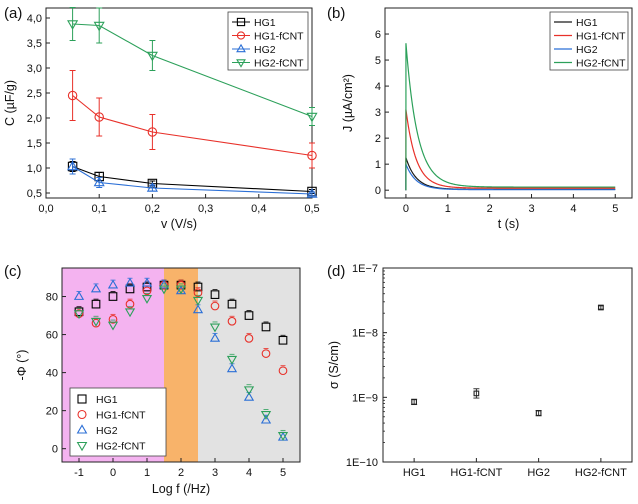 The width and height of the screenshot is (638, 504). What do you see at coordinates (13, 13) in the screenshot?
I see `panel-label-a: (a)` at bounding box center [13, 13].